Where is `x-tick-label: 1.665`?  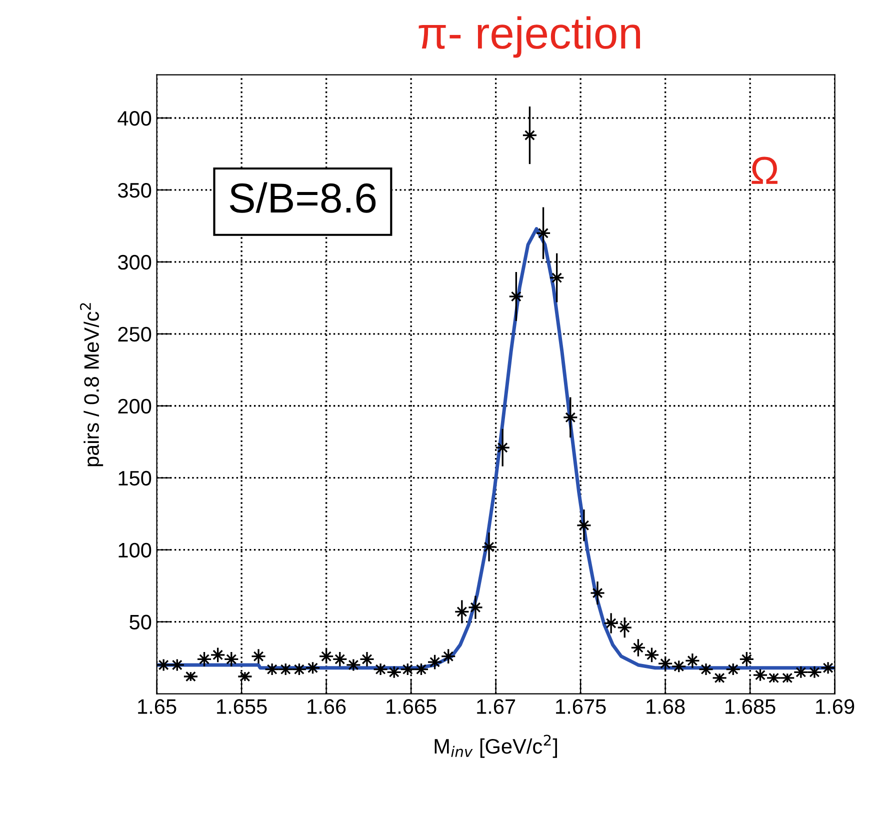
x-tick-label: 1.665 is located at coordinates (411, 706).